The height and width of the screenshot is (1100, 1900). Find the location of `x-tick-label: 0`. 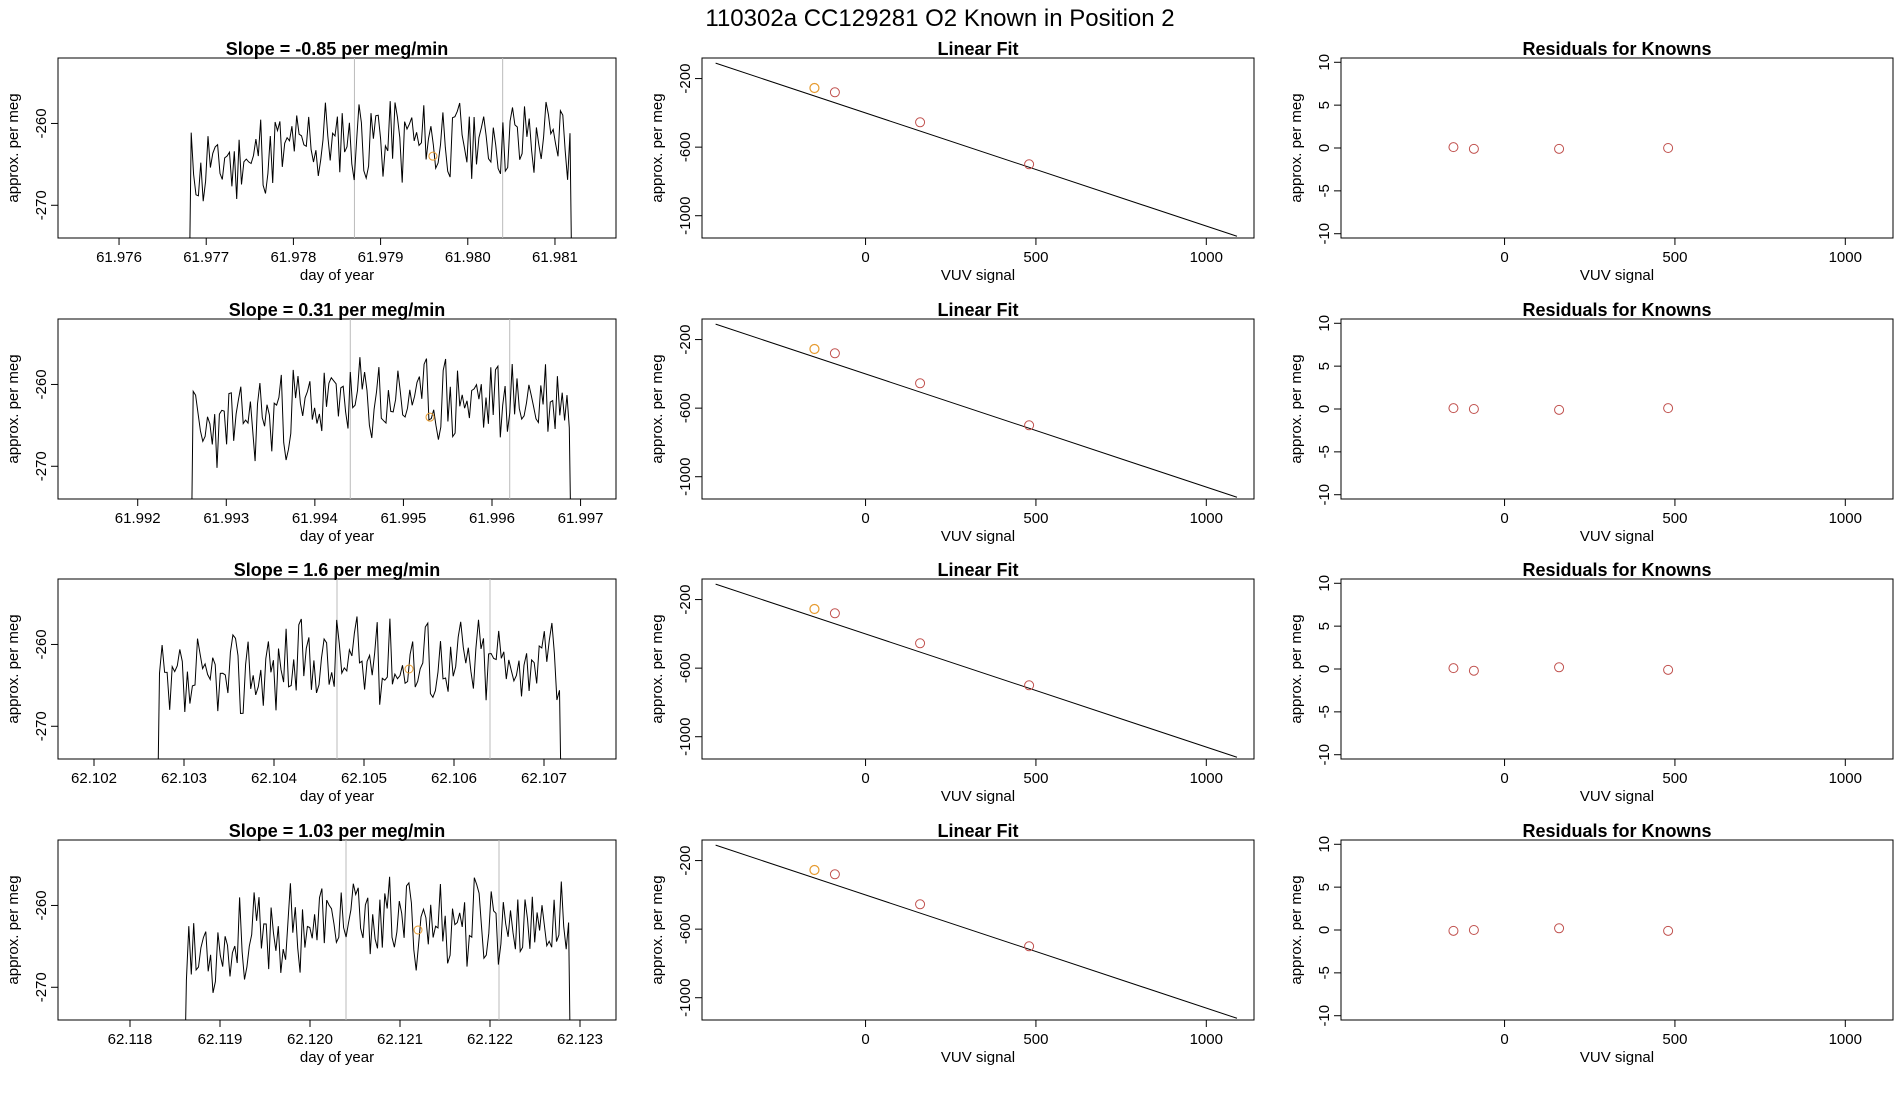

x-tick-label: 0 is located at coordinates (1504, 257).